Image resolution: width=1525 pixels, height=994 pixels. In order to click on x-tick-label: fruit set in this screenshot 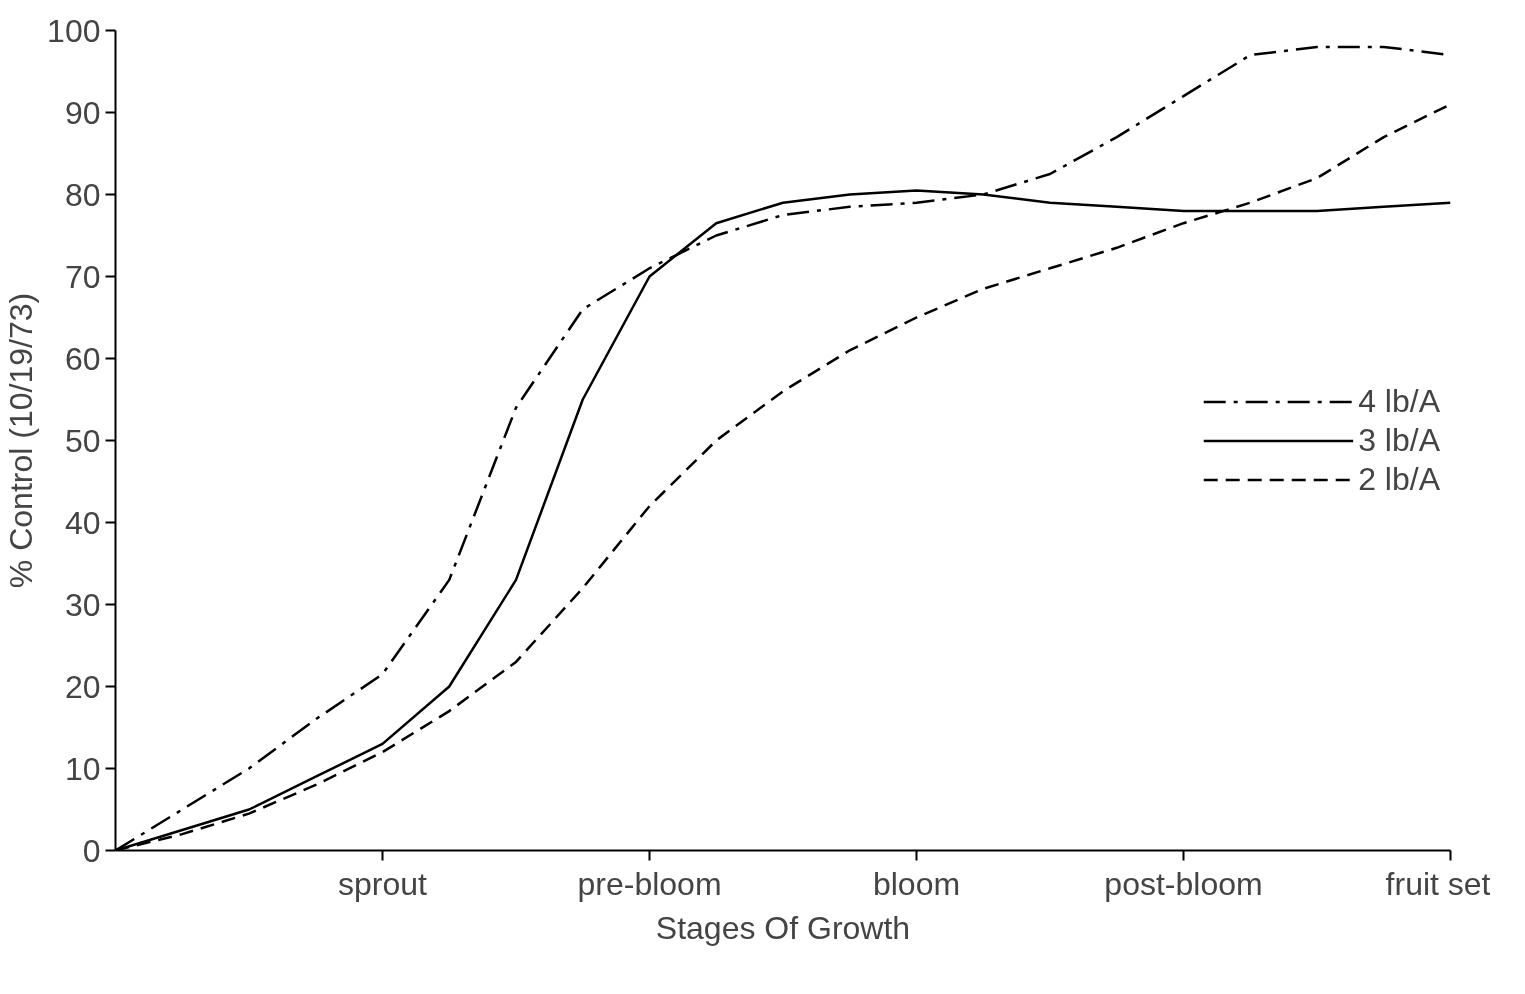, I will do `click(1438, 883)`.